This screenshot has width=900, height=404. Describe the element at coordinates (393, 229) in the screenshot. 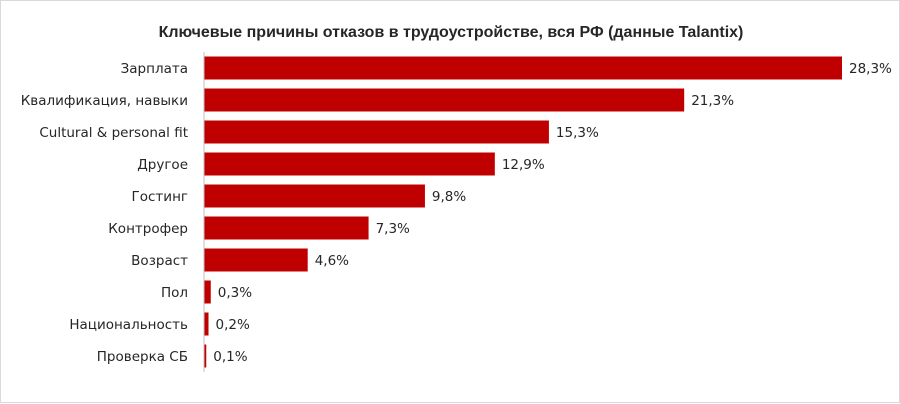

I see `value-label: 7,3%` at that location.